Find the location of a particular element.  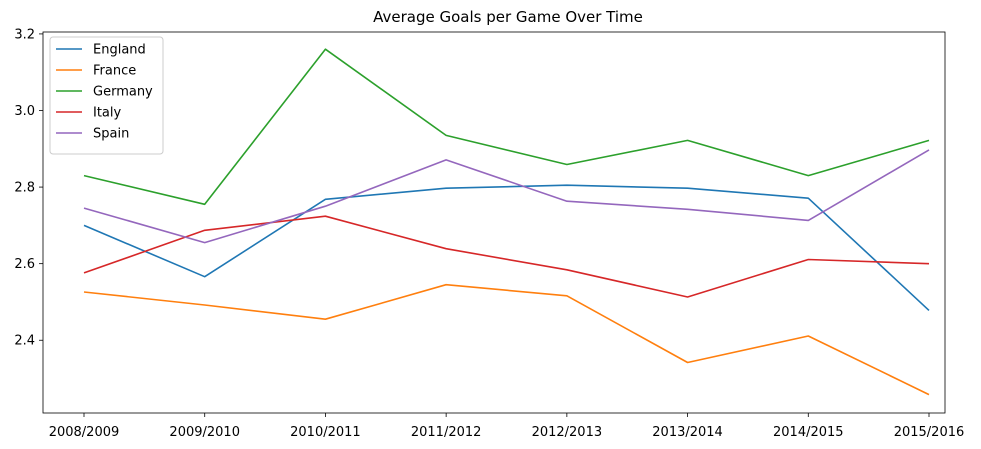

y-tick-label: 3.2 is located at coordinates (24, 34).